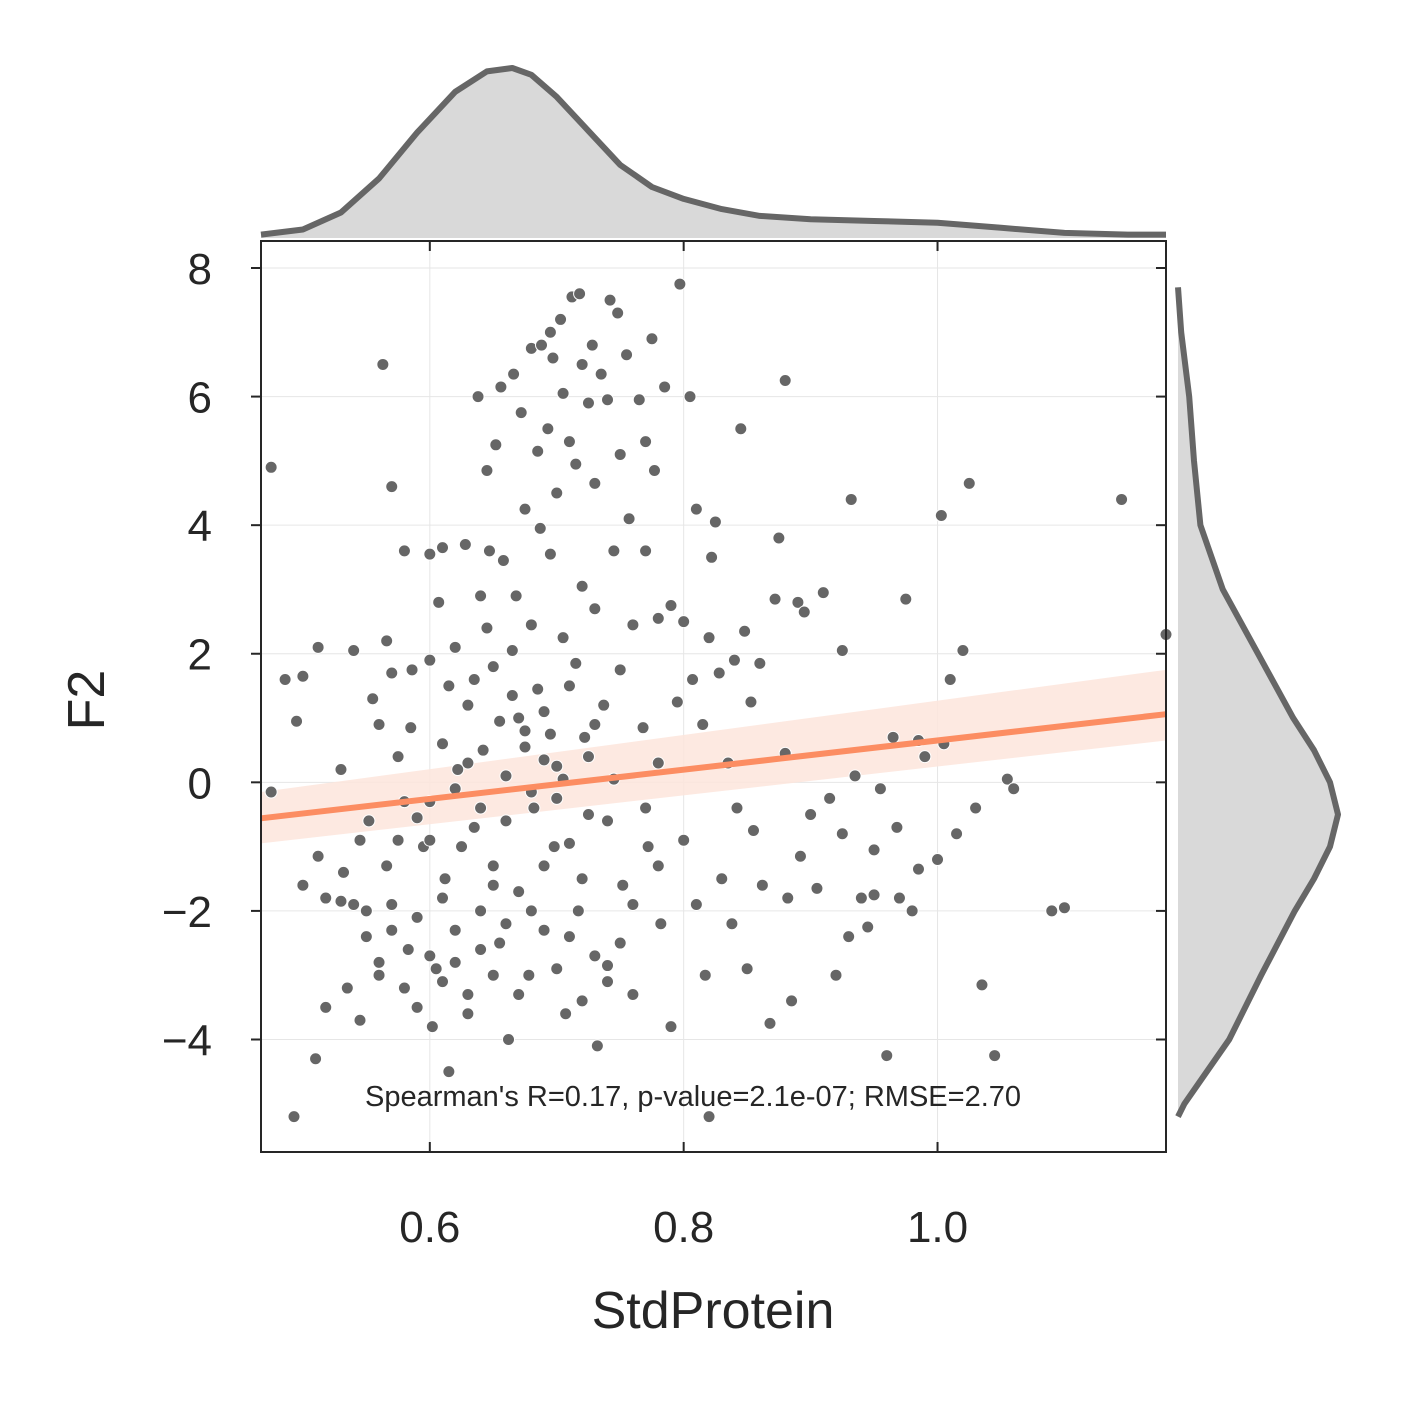 The image size is (1406, 1401). Describe the element at coordinates (713, 766) in the screenshot. I see `regression-line-path` at that location.